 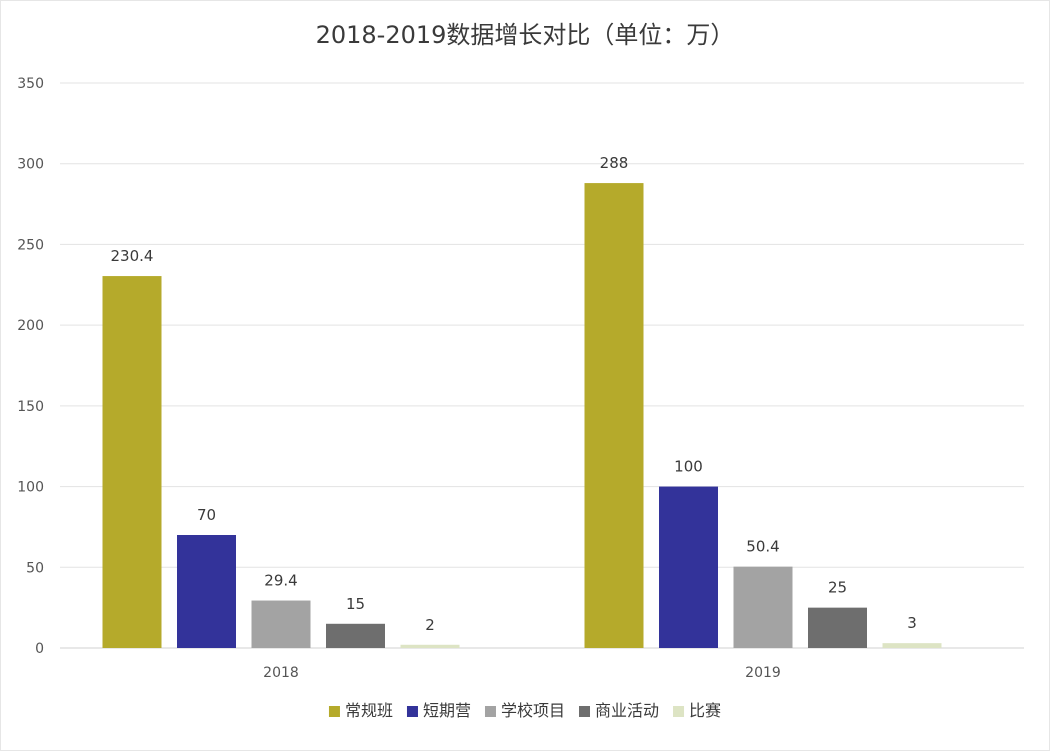 I want to click on y-tick-label: 200, so click(x=30, y=326).